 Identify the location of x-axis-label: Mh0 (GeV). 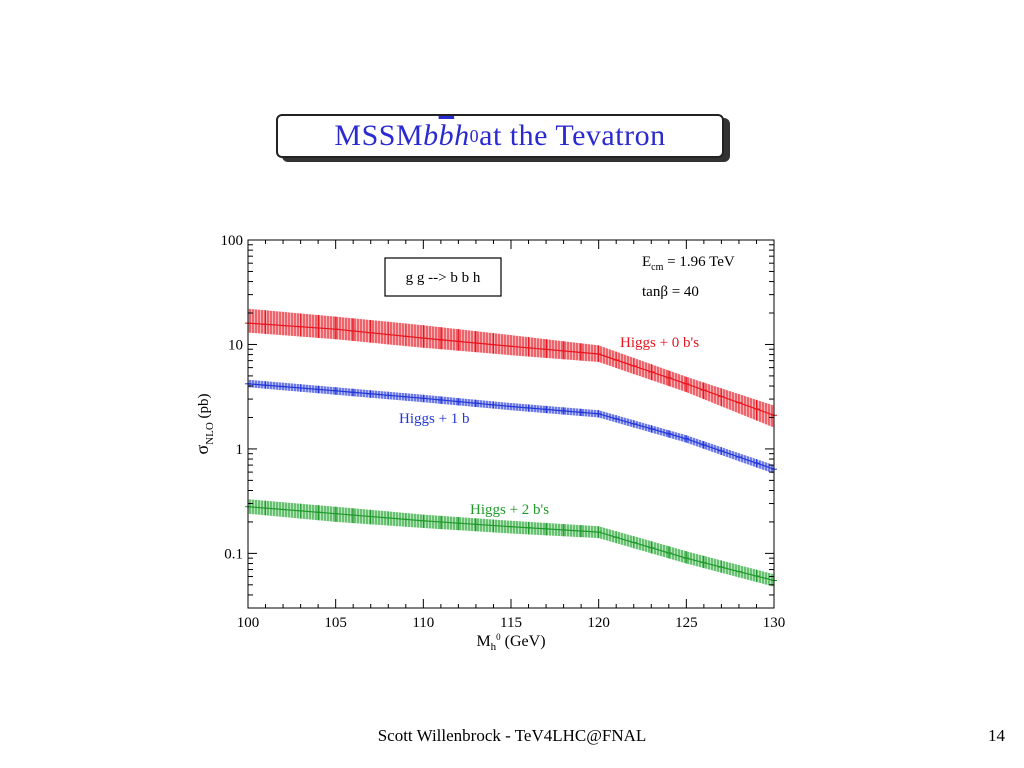
(510, 642).